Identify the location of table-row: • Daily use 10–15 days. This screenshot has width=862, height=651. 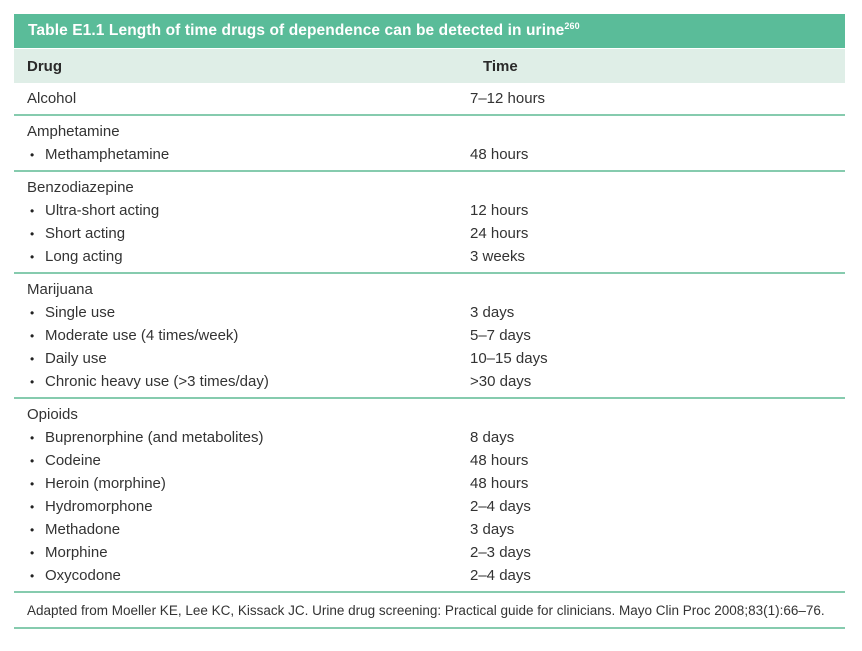
(429, 358).